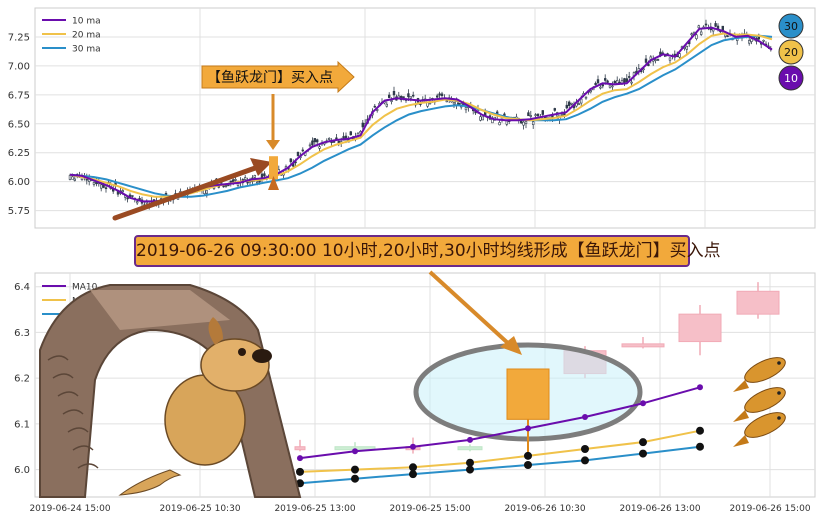 This screenshot has height=524, width=822. What do you see at coordinates (19, 153) in the screenshot?
I see `top-y-tick-label: 6.25` at bounding box center [19, 153].